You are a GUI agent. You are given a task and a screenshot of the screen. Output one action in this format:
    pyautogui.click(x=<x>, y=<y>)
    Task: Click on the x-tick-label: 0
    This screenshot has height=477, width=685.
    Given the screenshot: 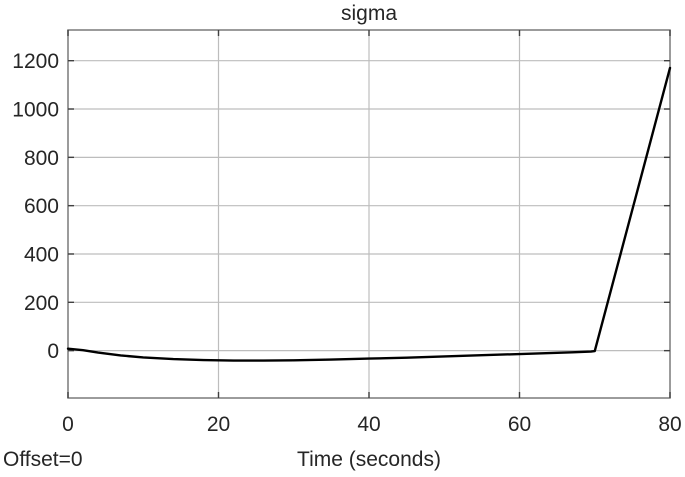 What is the action you would take?
    pyautogui.click(x=68, y=424)
    